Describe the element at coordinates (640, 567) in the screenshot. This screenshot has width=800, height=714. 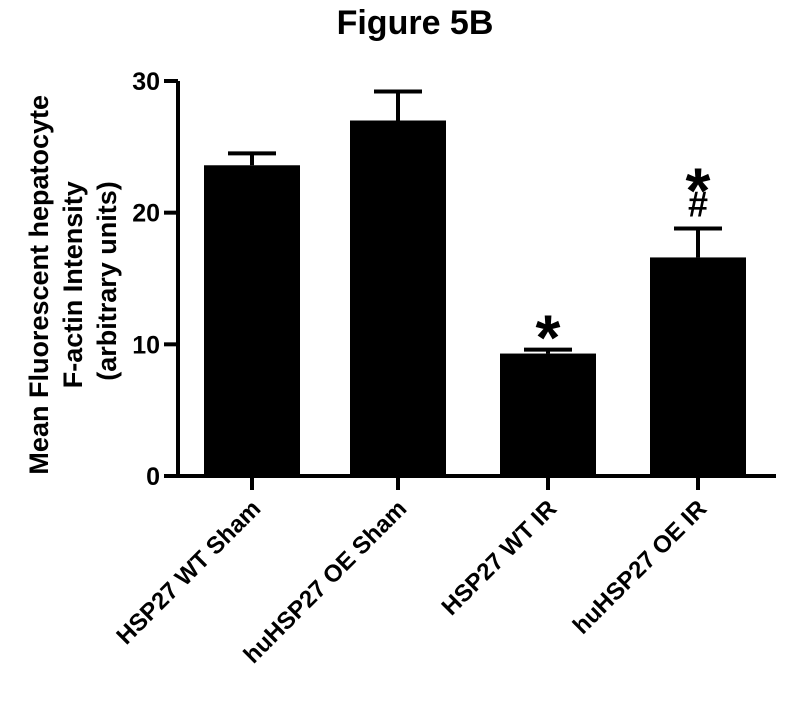
I see `x-category-label: huHSP27 OE IR` at that location.